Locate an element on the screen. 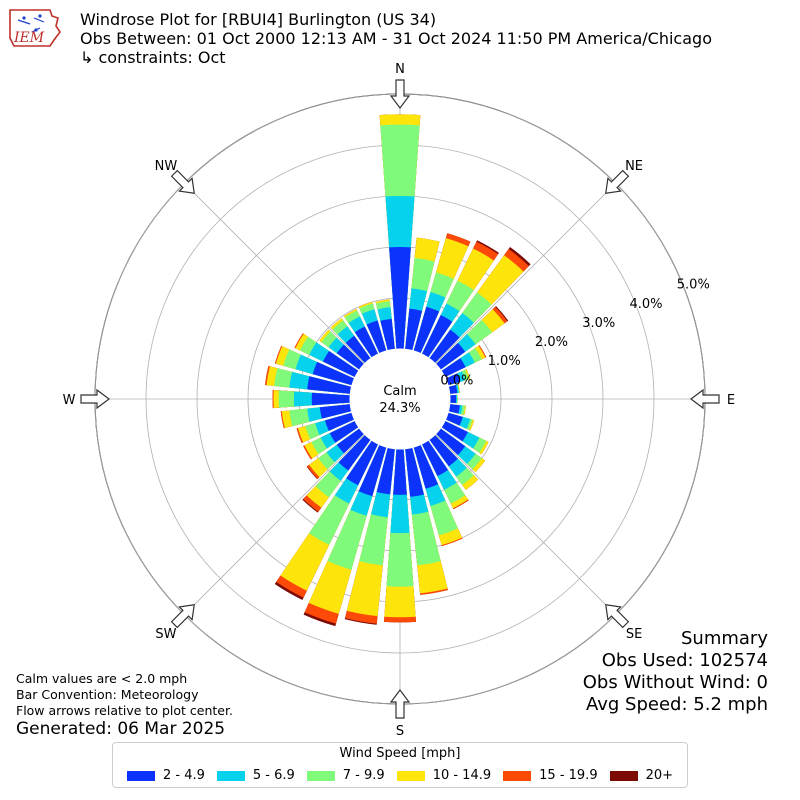 This screenshot has height=800, width=800. summary-obs-without-wind: Obs Without Wind: 0 is located at coordinates (675, 682).